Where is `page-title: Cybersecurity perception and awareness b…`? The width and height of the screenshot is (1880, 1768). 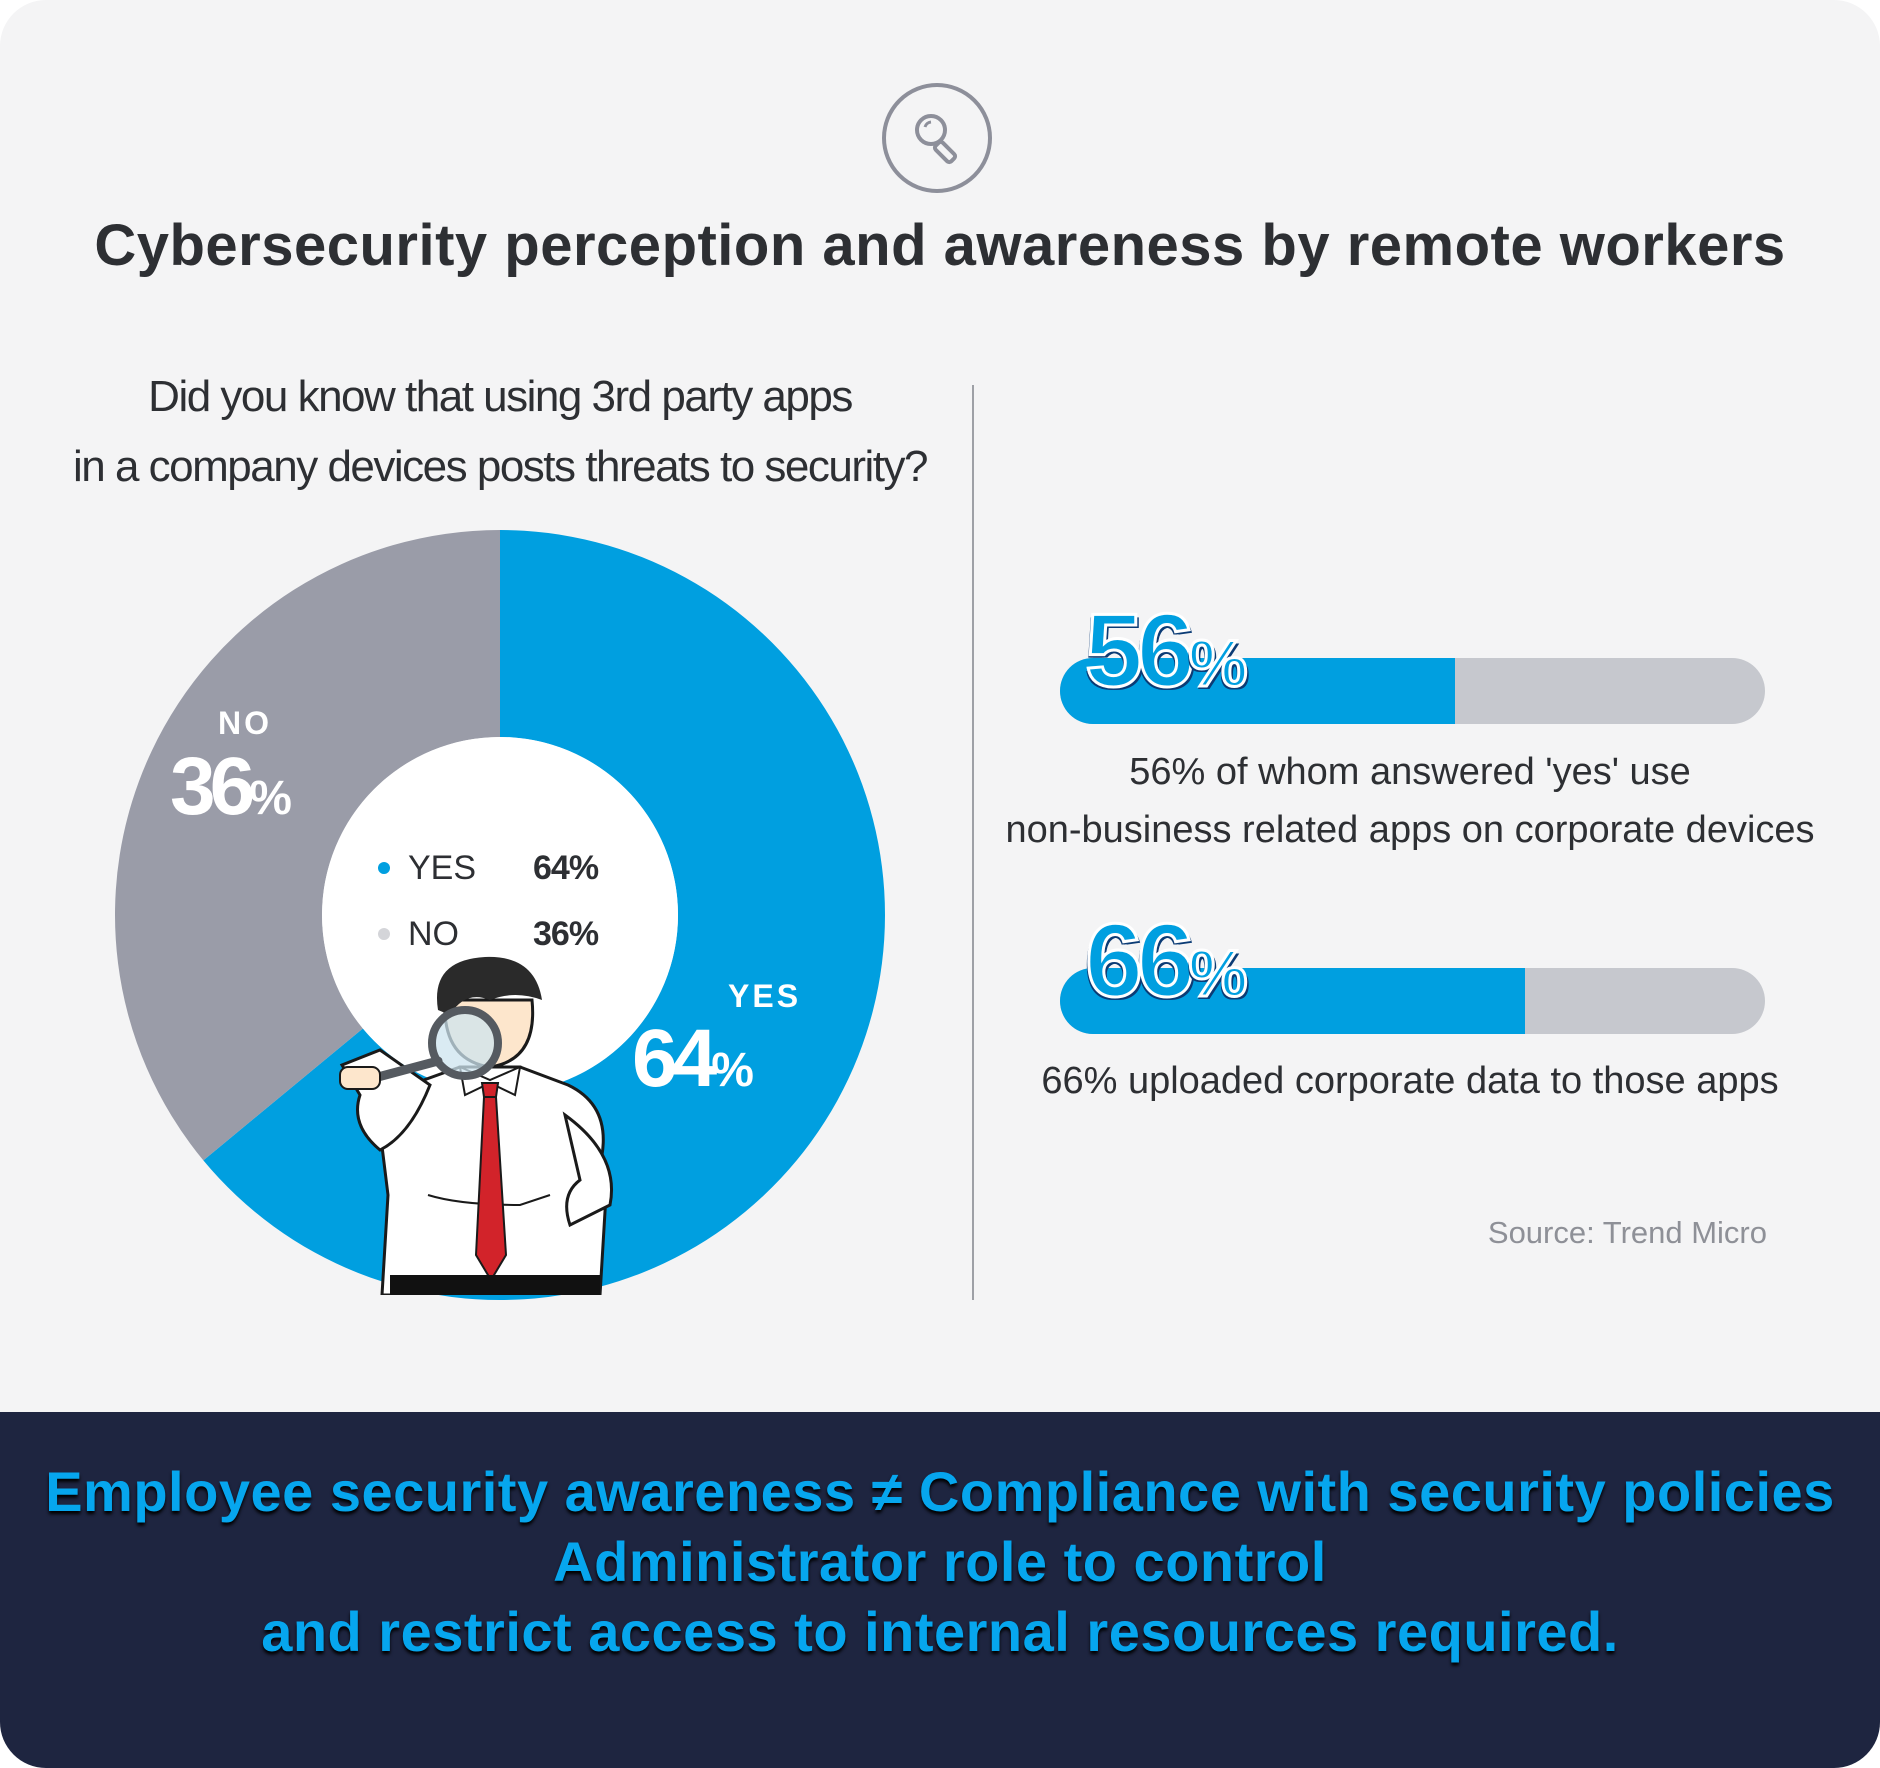
page-title: Cybersecurity perception and awareness b… is located at coordinates (940, 245).